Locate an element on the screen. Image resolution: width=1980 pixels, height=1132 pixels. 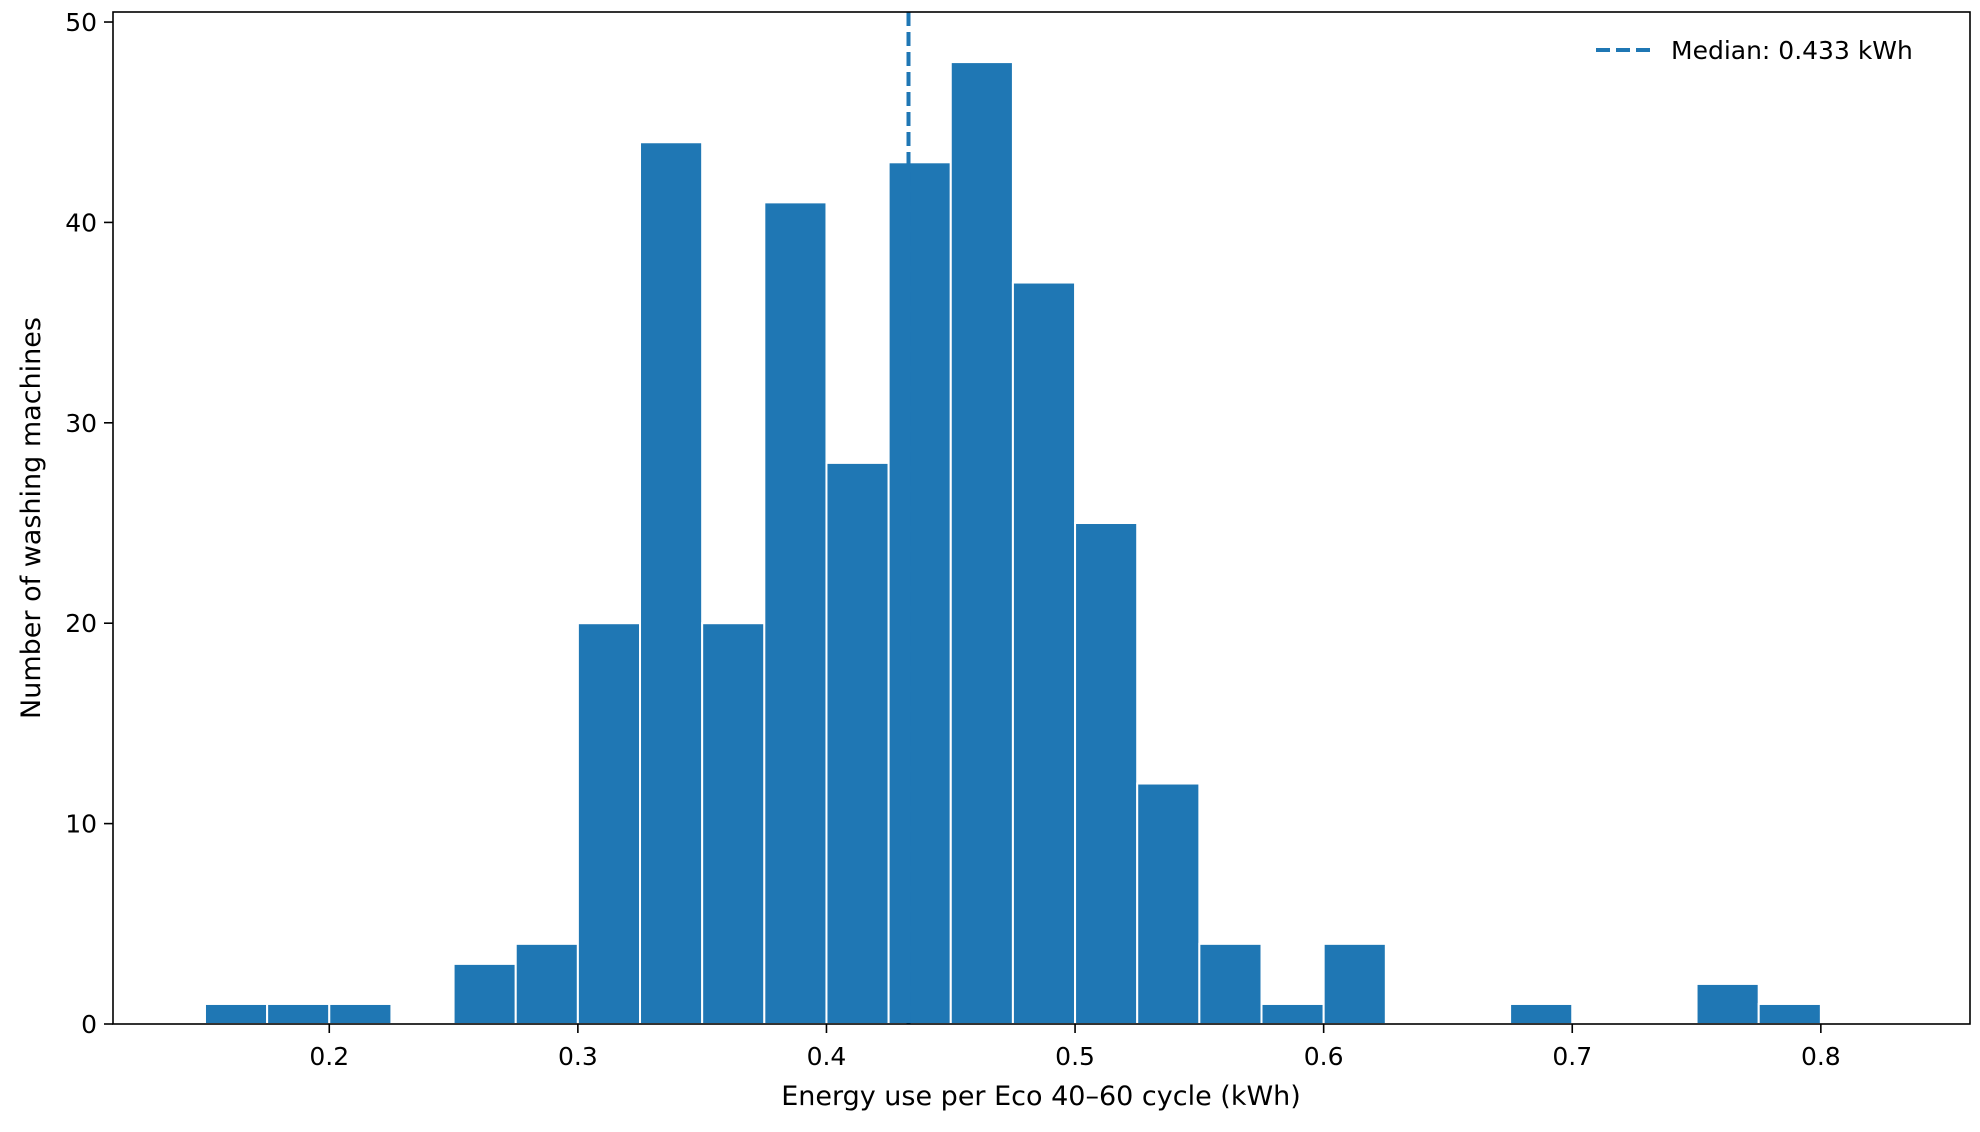
x-tick-label-4: 0.6 is located at coordinates (1324, 1056).